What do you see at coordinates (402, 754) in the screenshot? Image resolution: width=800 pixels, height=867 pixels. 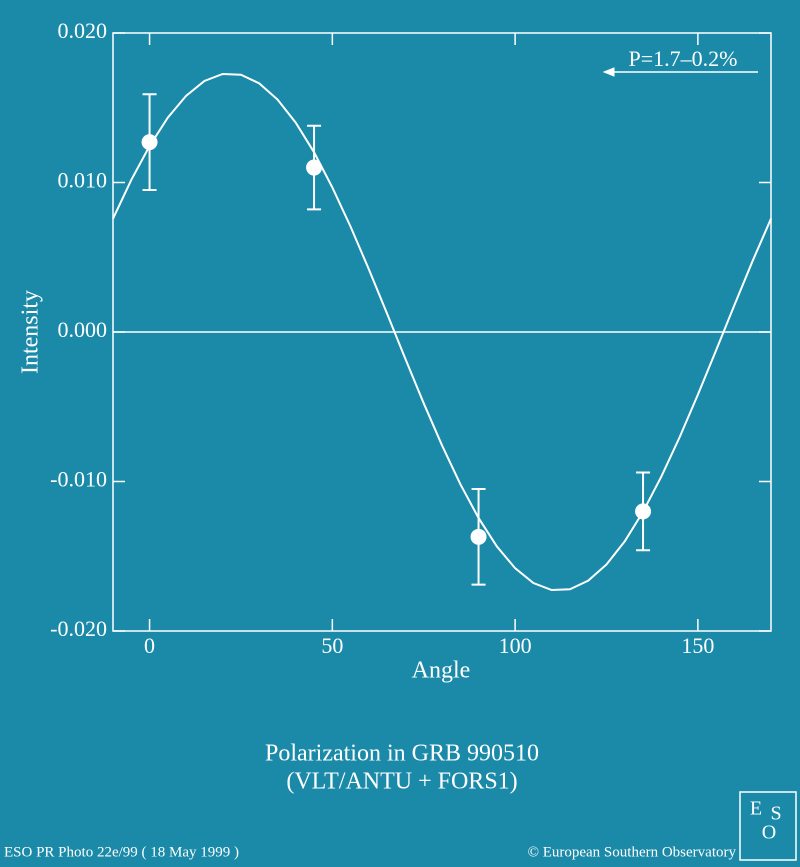 I see `chart-title: Polarization in GRB 990510` at bounding box center [402, 754].